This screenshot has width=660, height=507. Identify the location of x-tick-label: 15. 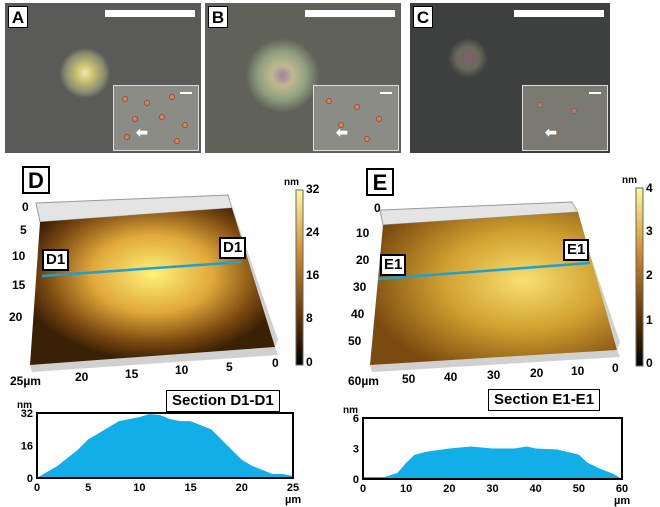
(190, 488).